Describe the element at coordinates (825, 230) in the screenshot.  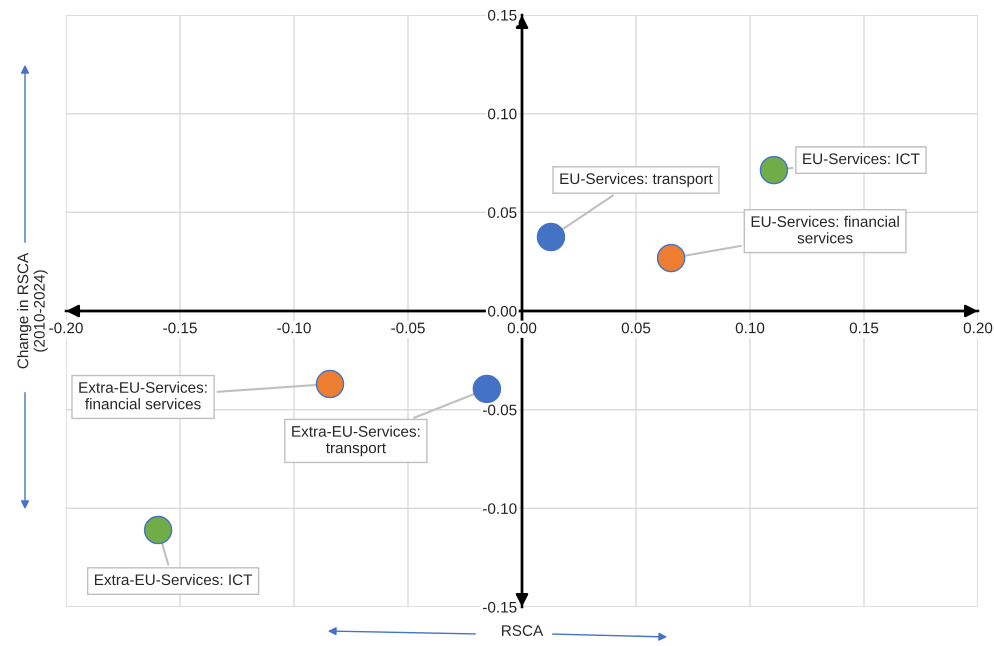
I see `annotation: EU-Services: financial services` at that location.